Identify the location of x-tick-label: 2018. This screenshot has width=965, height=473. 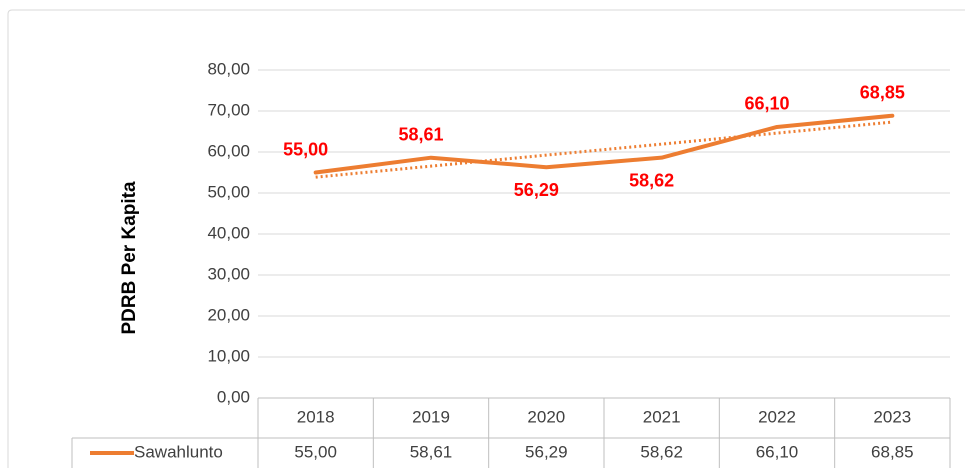
(316, 416).